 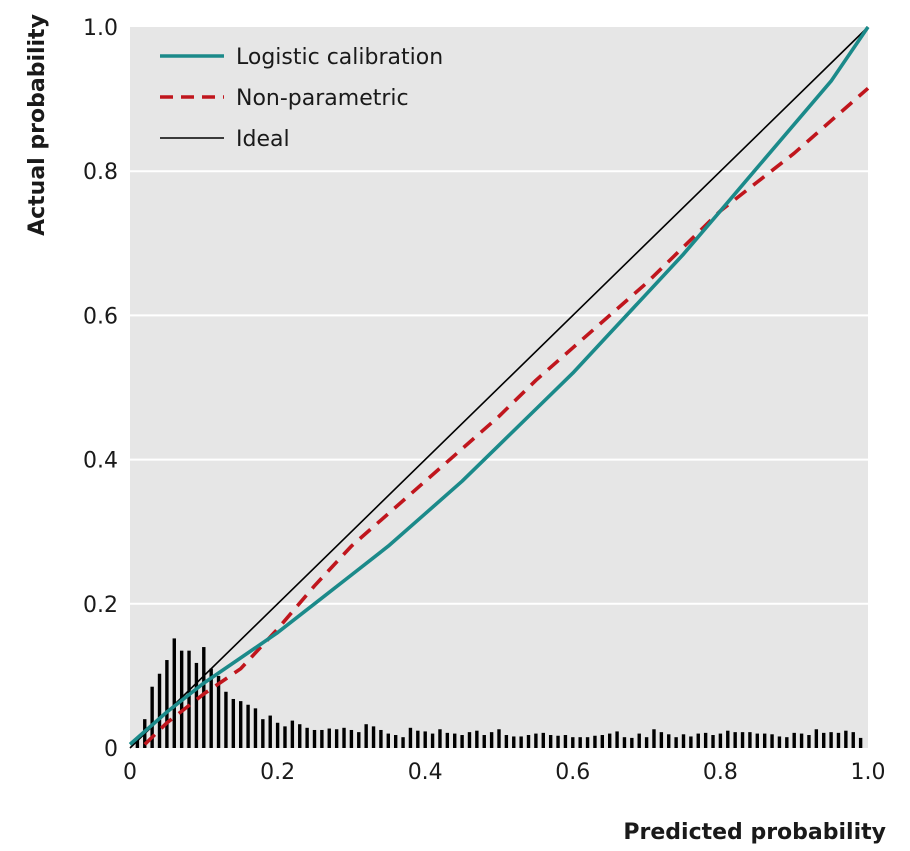 I want to click on x-tick-label: 0.4, so click(x=425, y=772).